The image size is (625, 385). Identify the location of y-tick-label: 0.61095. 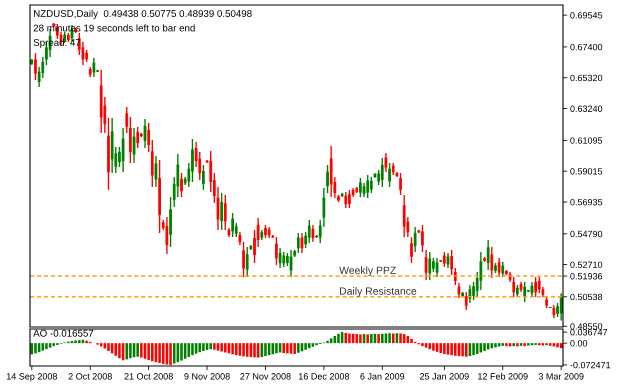
(586, 140).